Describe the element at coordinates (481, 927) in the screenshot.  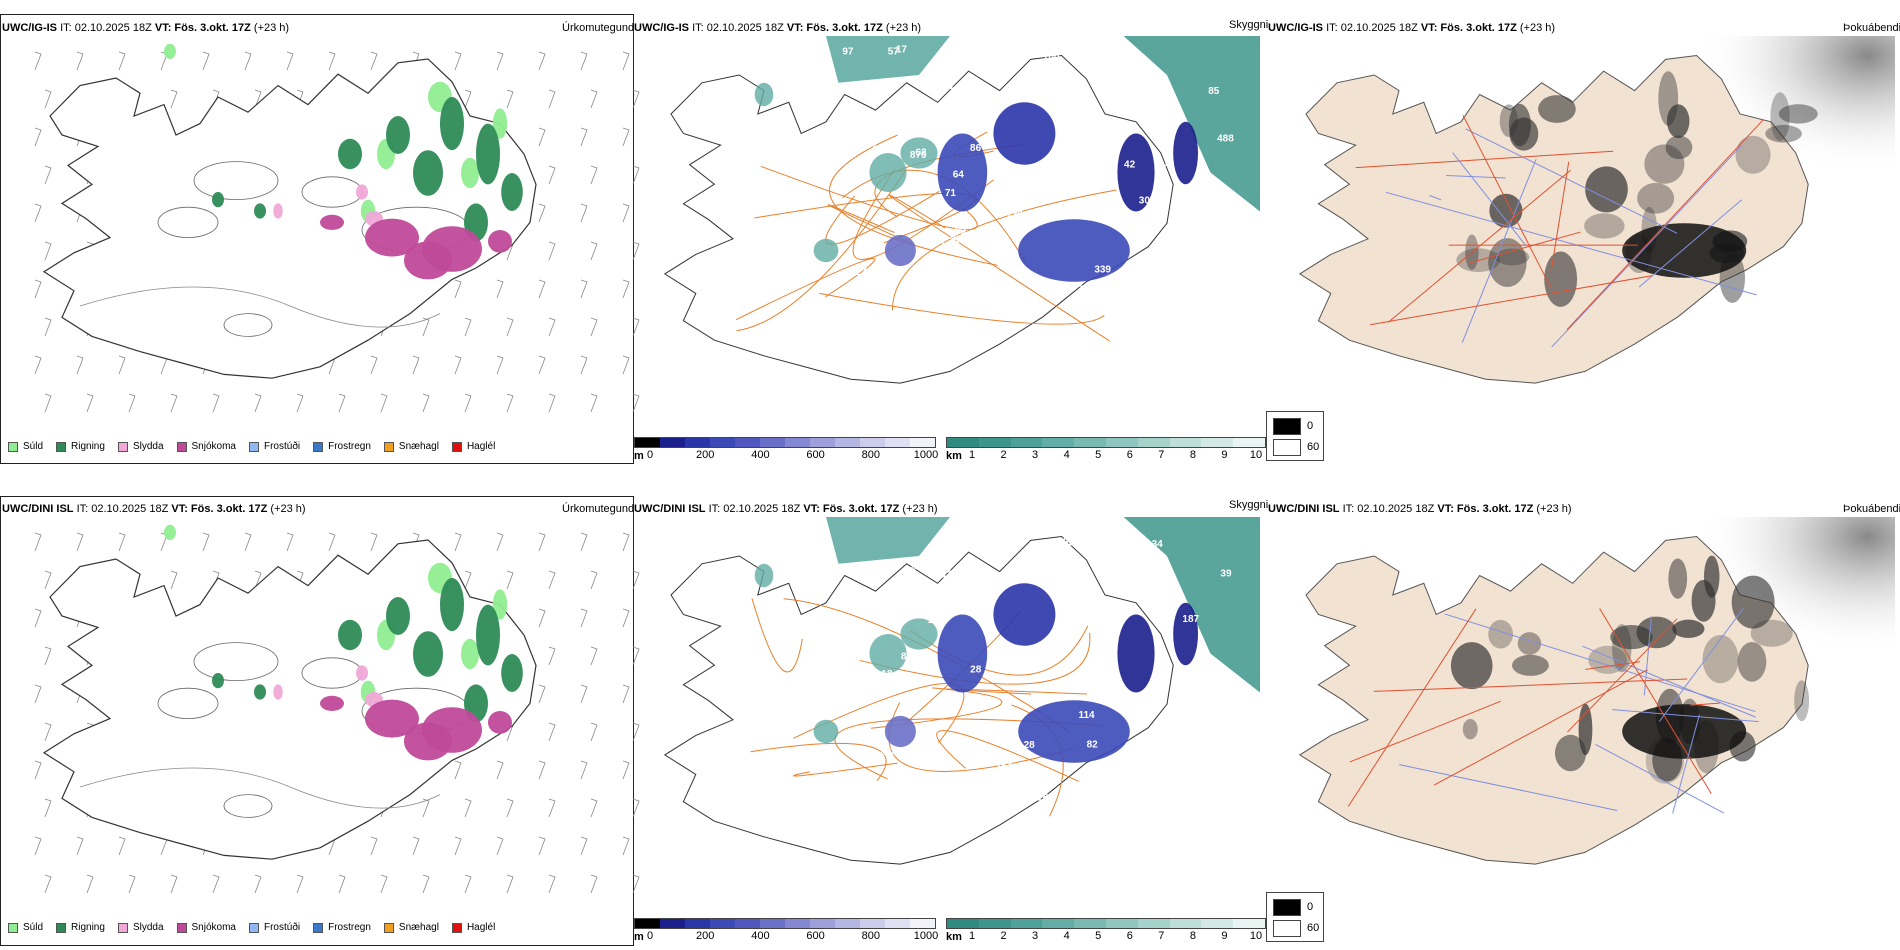
I see `legend-label: Haglél` at that location.